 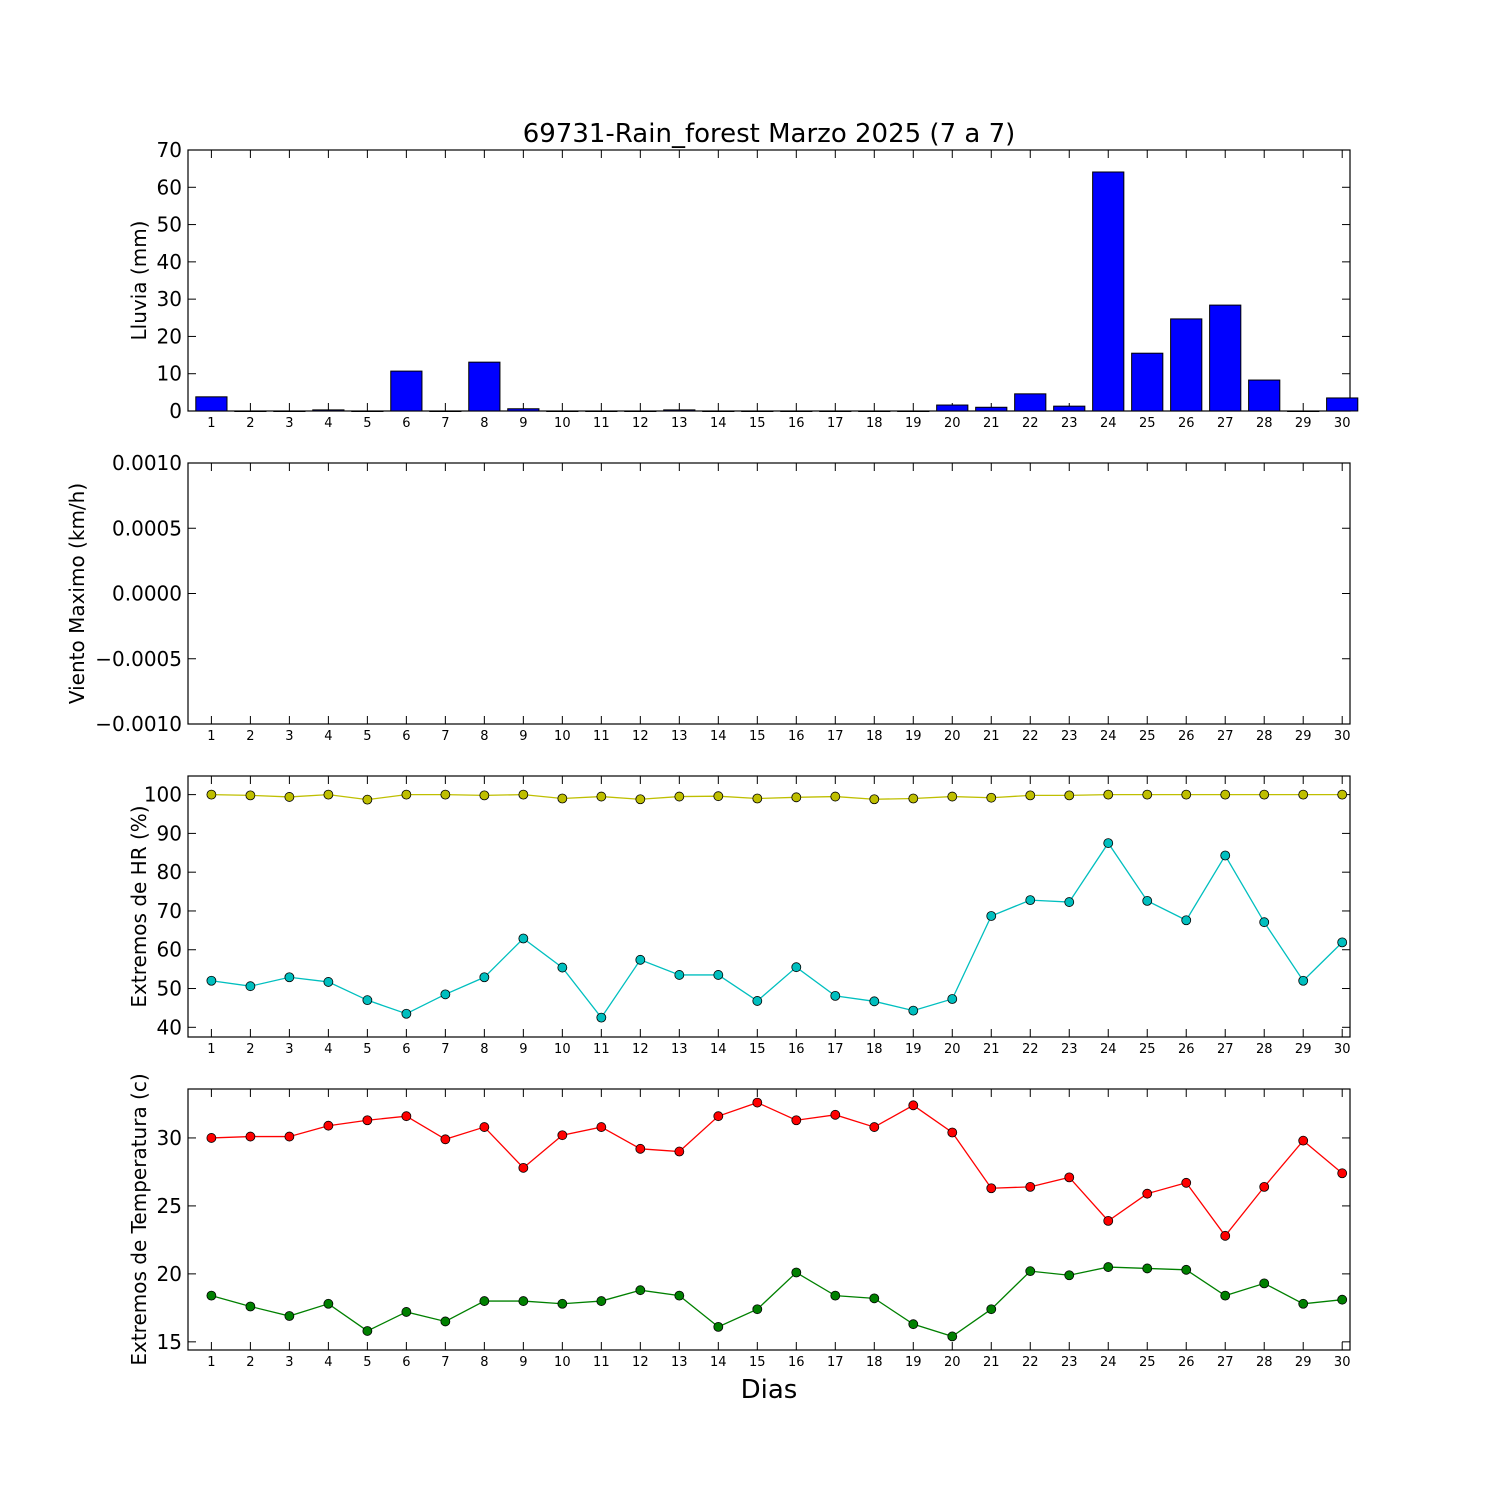 What do you see at coordinates (952, 1362) in the screenshot?
I see `temperature-xtick-label: 20` at bounding box center [952, 1362].